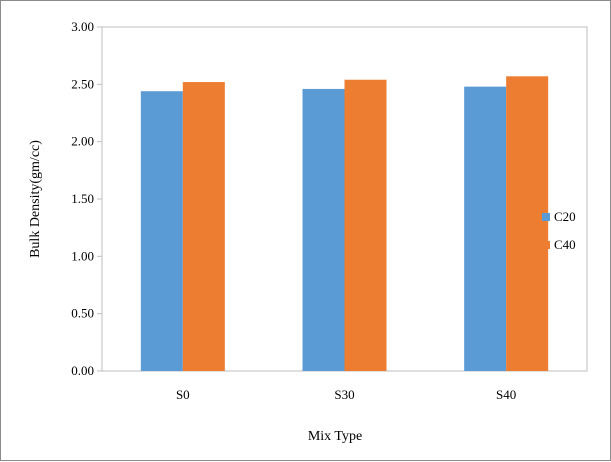  I want to click on y-axis-ticks: 0.00 0.50 1.00 1.50 2.00 2.50 3.00, so click(86, 198).